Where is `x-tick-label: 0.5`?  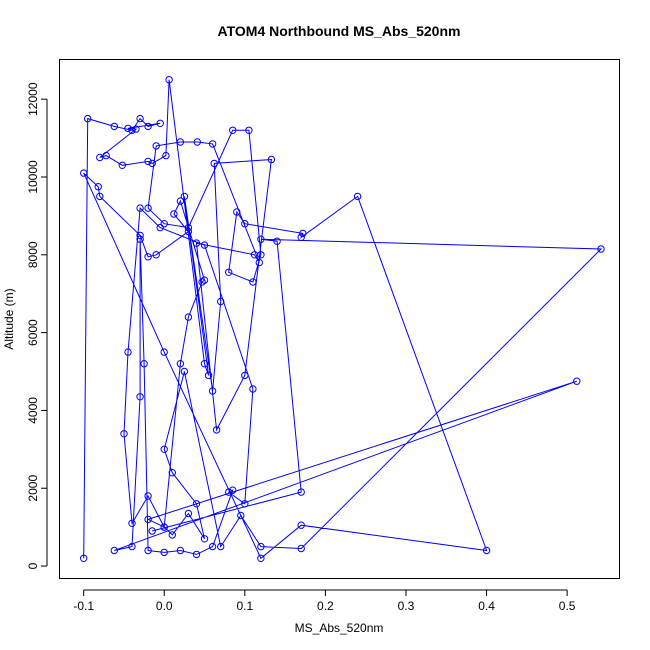 x-tick-label: 0.5 is located at coordinates (567, 606).